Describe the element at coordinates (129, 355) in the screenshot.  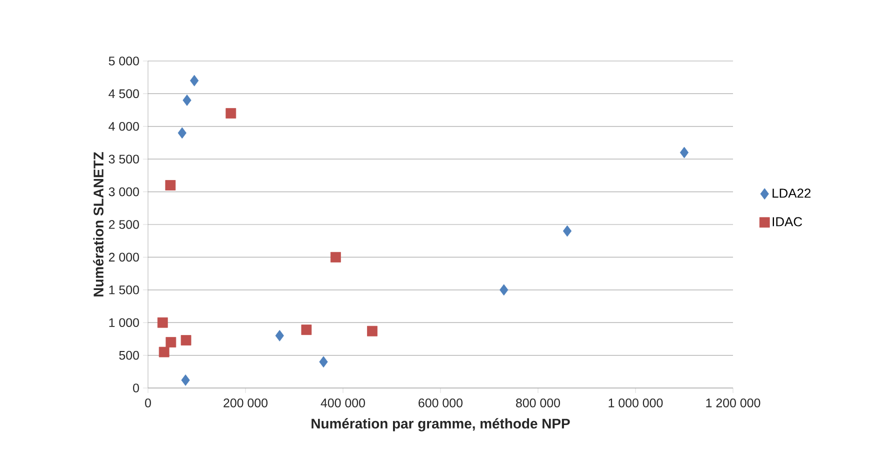
I see `y-tick-label: 500` at that location.